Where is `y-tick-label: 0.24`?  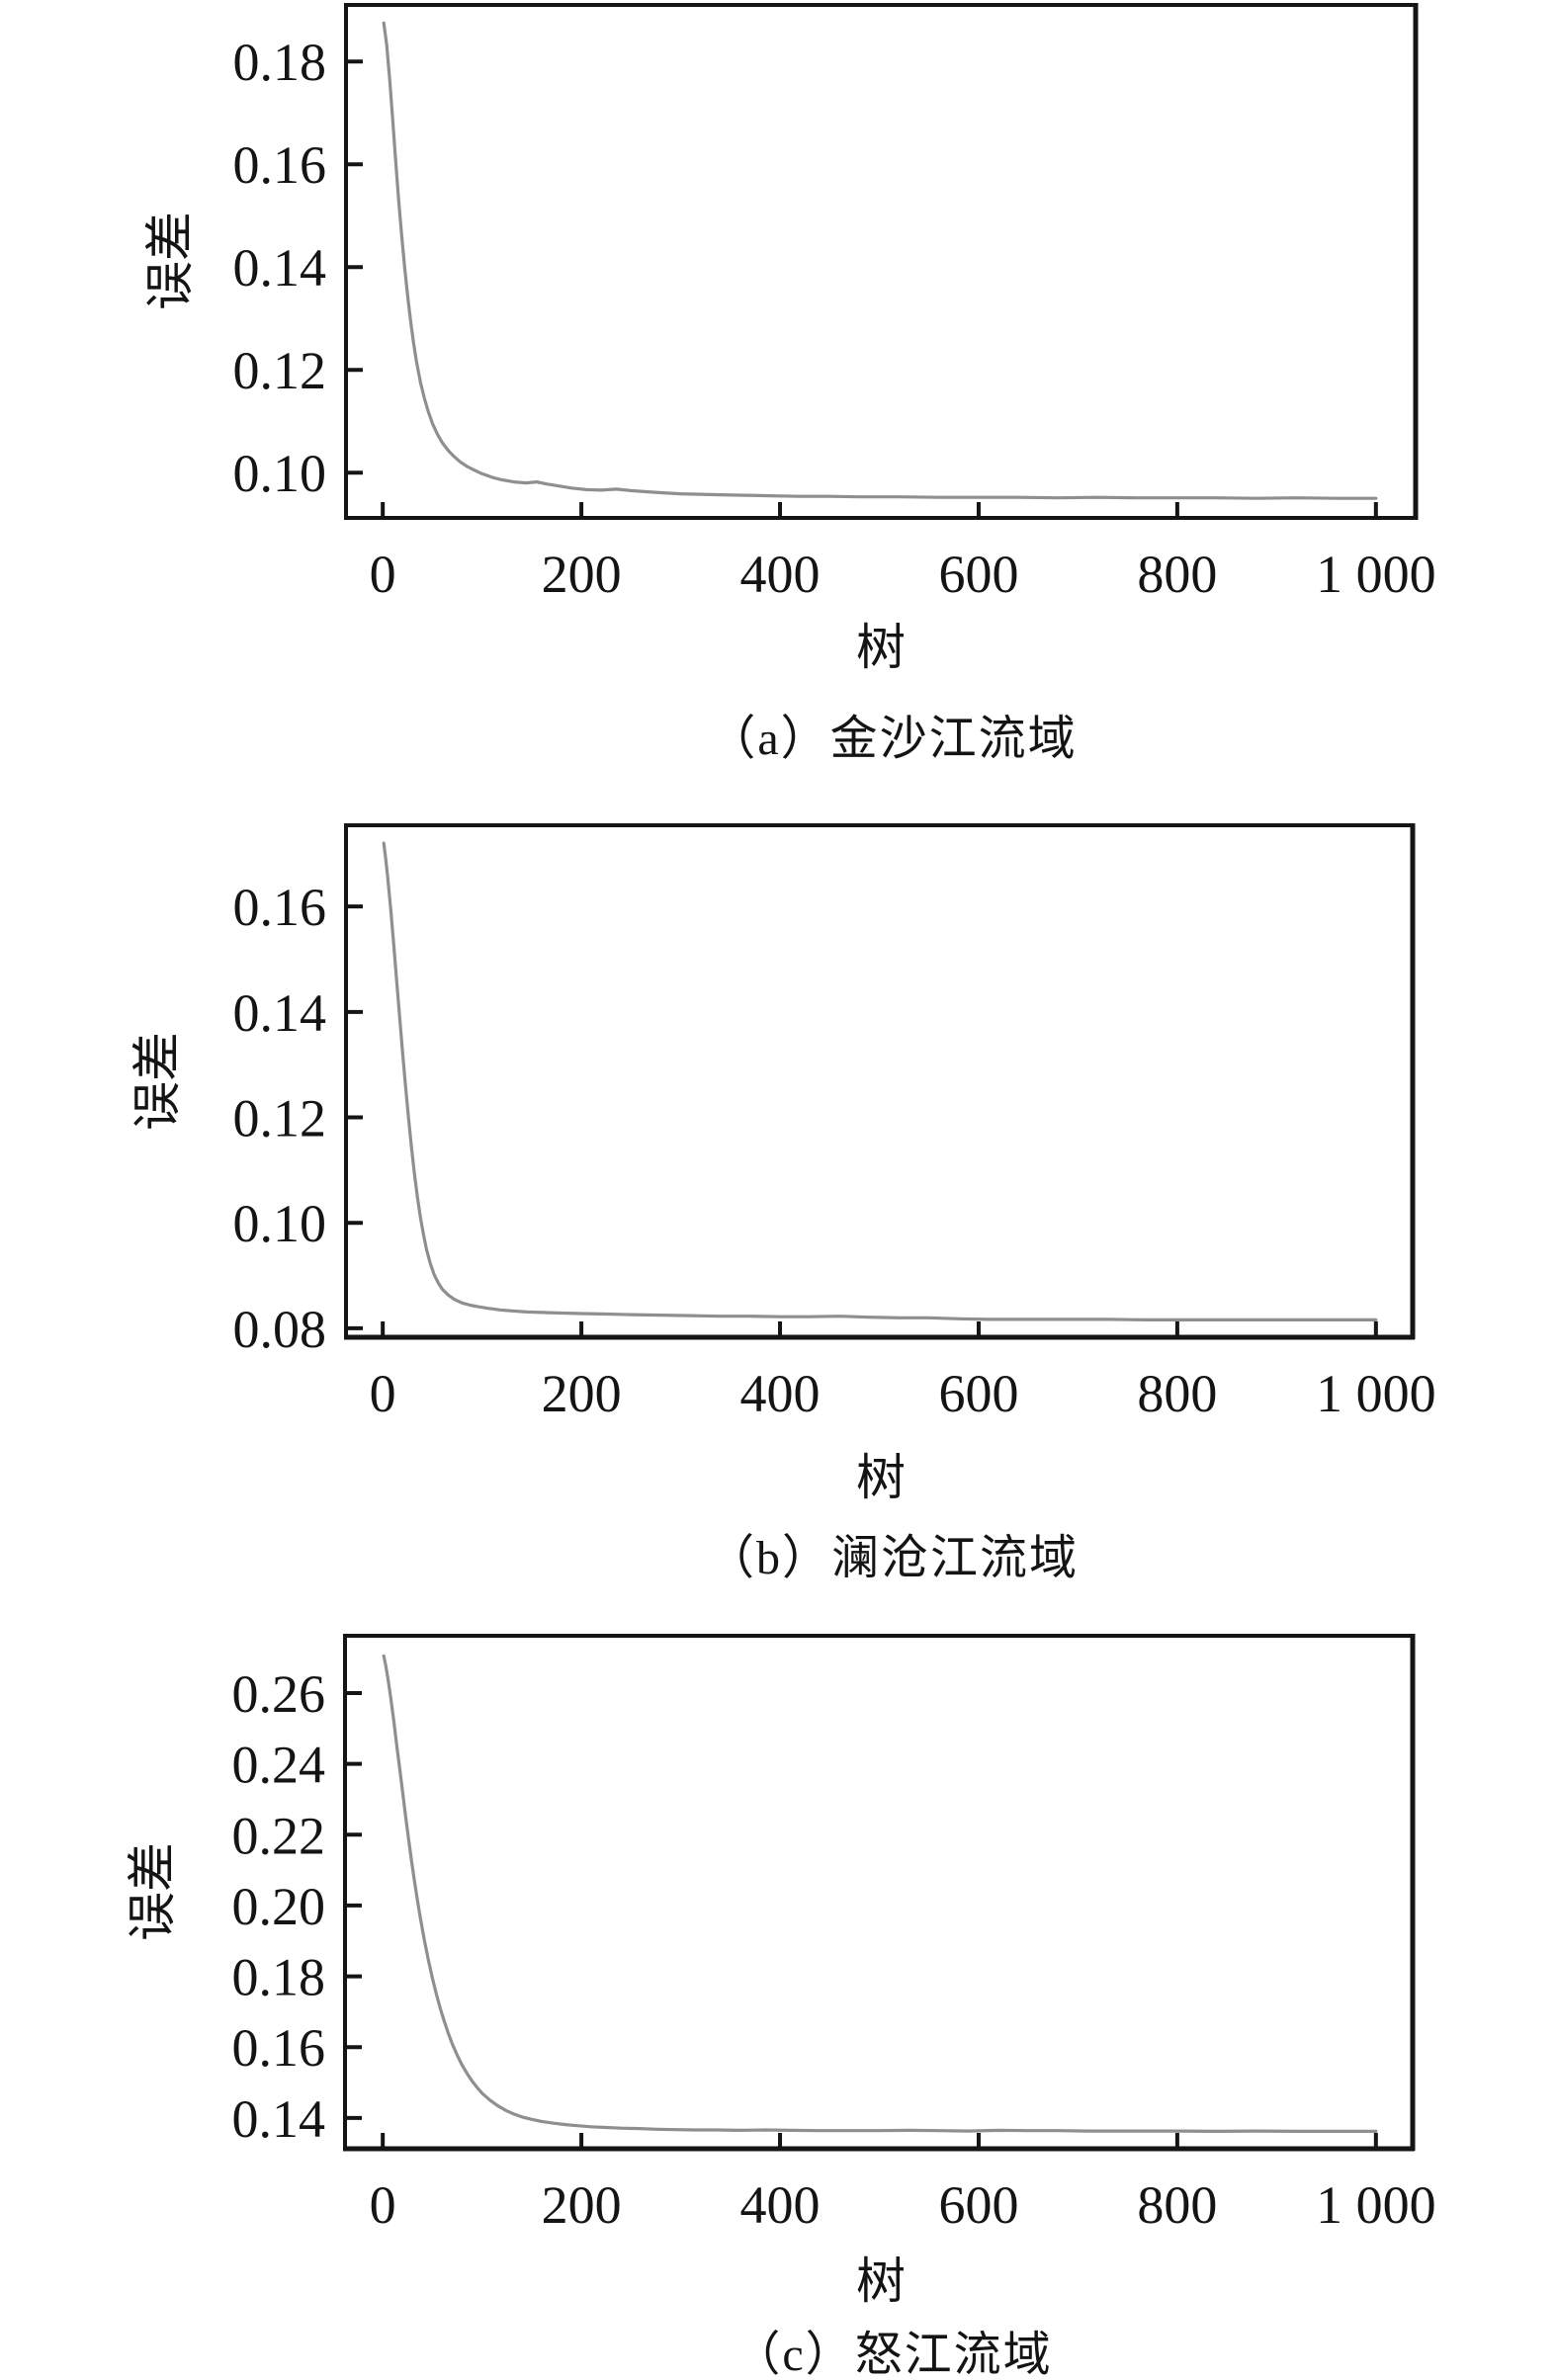 y-tick-label: 0.24 is located at coordinates (279, 1765).